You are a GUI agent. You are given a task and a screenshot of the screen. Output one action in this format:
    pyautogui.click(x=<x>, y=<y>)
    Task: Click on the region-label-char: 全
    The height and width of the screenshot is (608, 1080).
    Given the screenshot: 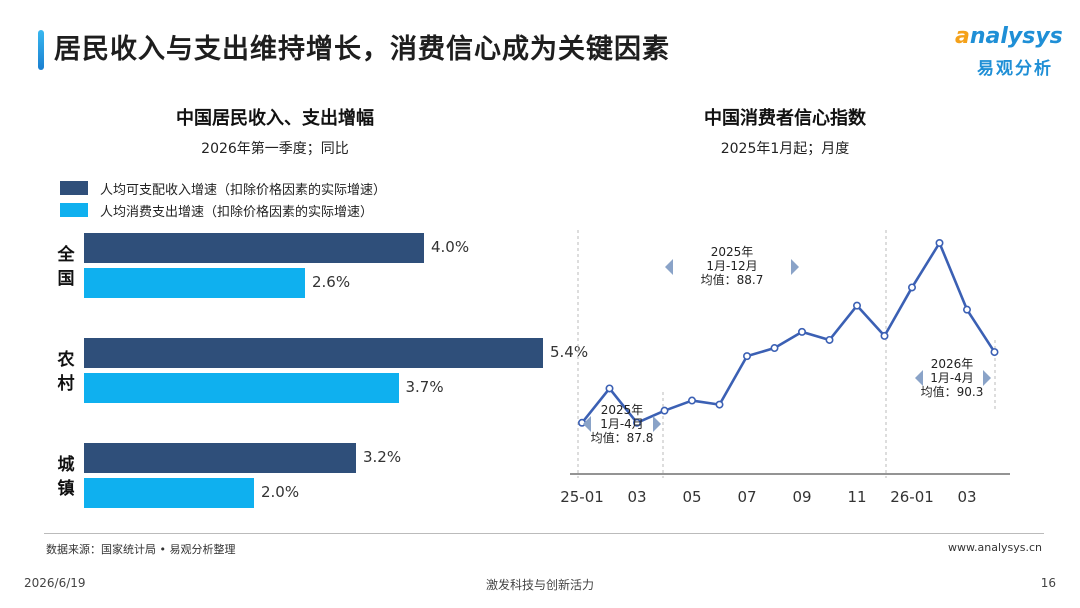 What is the action you would take?
    pyautogui.click(x=66, y=255)
    